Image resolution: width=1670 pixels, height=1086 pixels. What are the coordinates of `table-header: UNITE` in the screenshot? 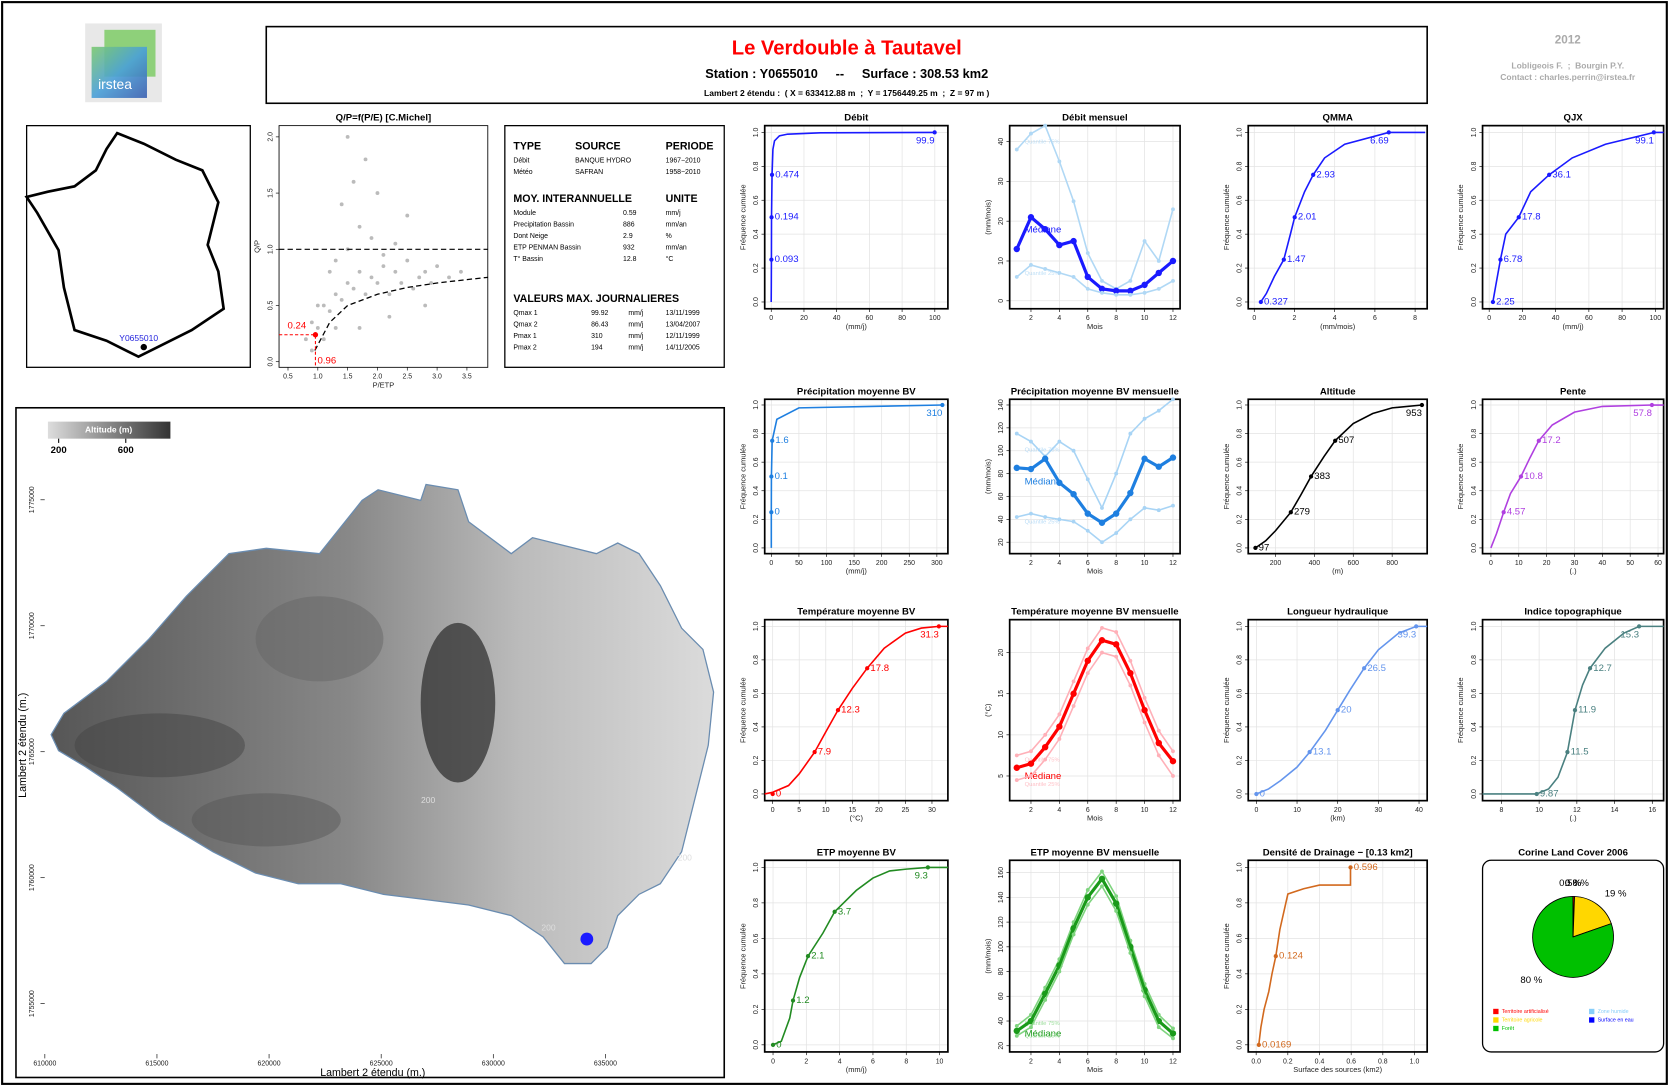 It's located at (682, 199).